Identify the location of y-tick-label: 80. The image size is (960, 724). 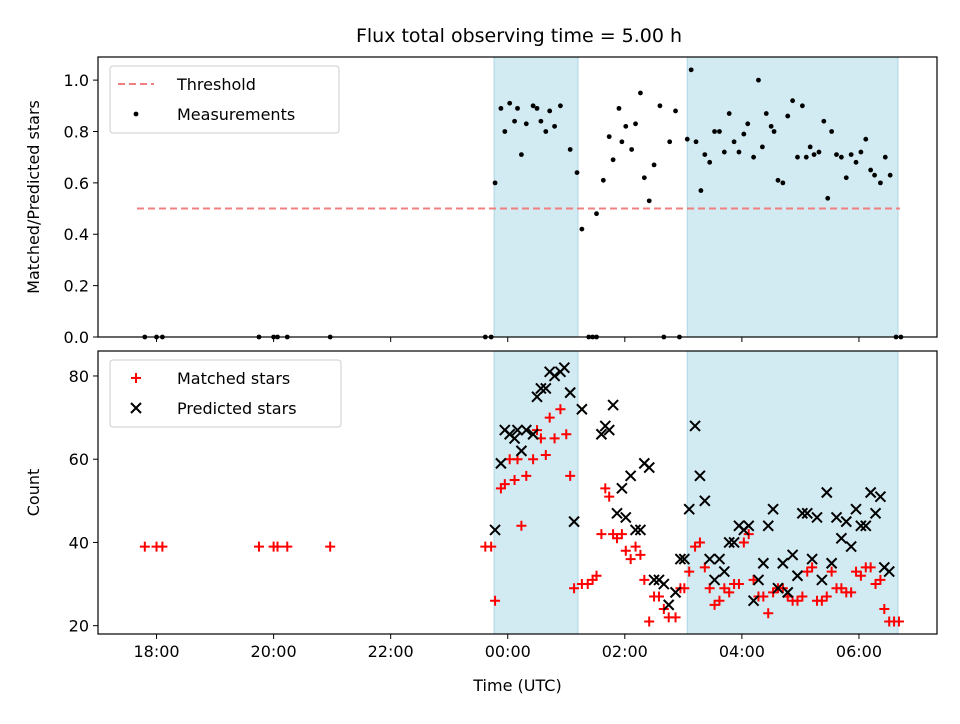
(79, 376).